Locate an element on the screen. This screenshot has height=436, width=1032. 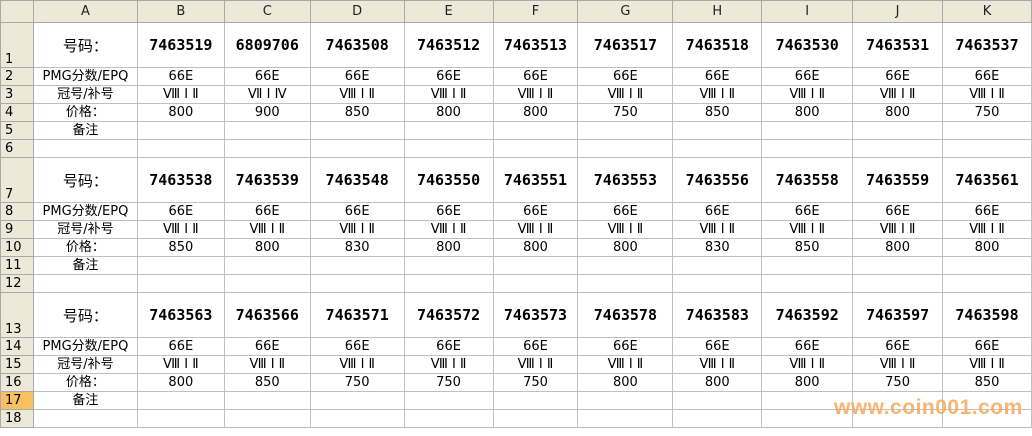
cell-C6 is located at coordinates (267, 148).